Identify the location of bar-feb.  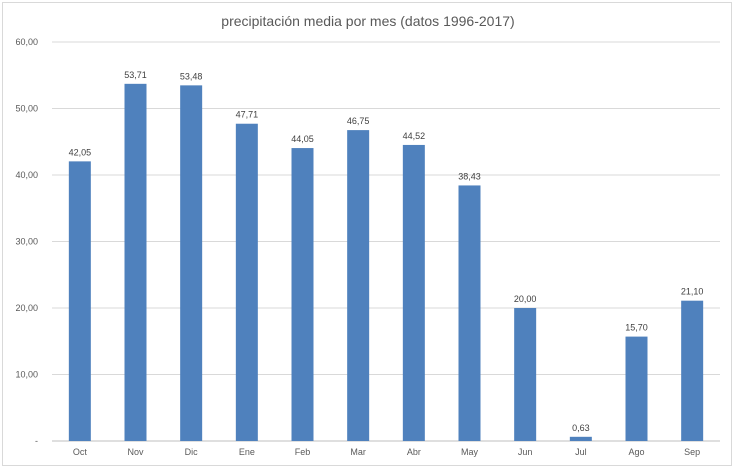
(302, 294).